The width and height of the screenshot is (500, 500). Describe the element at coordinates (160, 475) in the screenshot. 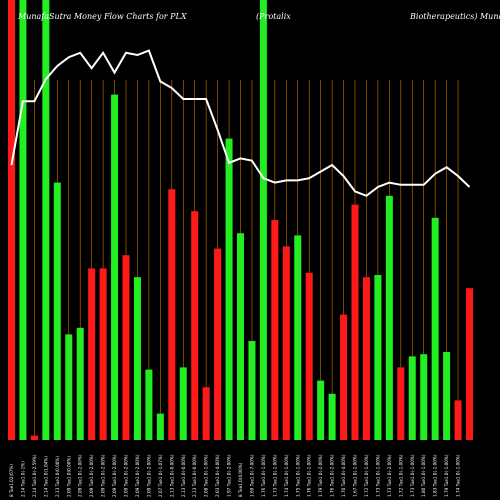

I see `x-tick-label: 2.07 Tue1.0(-1.07%)` at that location.